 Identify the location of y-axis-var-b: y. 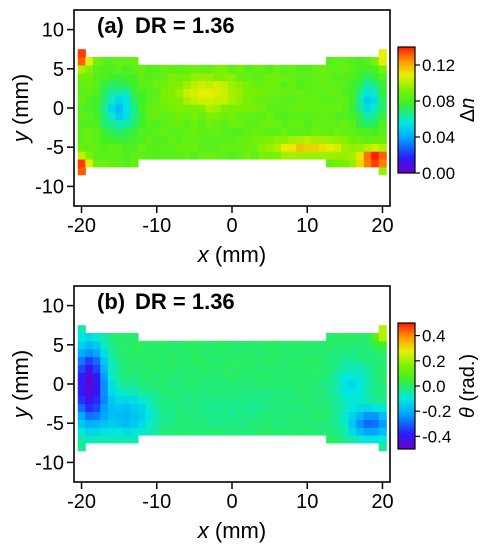
(20, 412).